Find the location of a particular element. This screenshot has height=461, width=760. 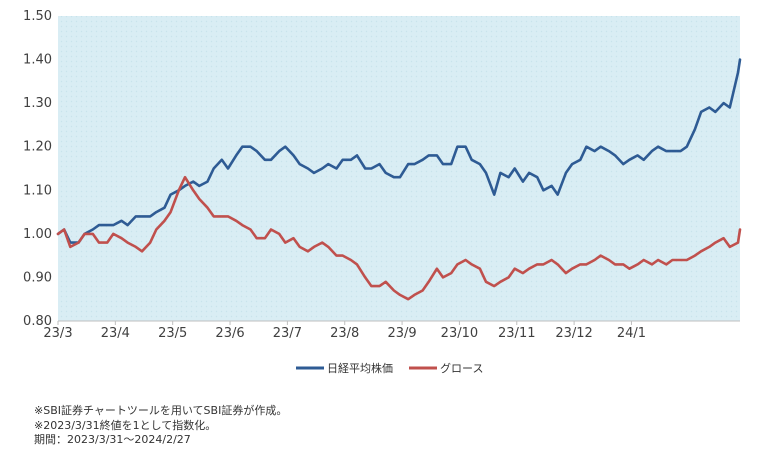

note-period: 期間：2023/3/31～2024/2/27 is located at coordinates (112, 439).